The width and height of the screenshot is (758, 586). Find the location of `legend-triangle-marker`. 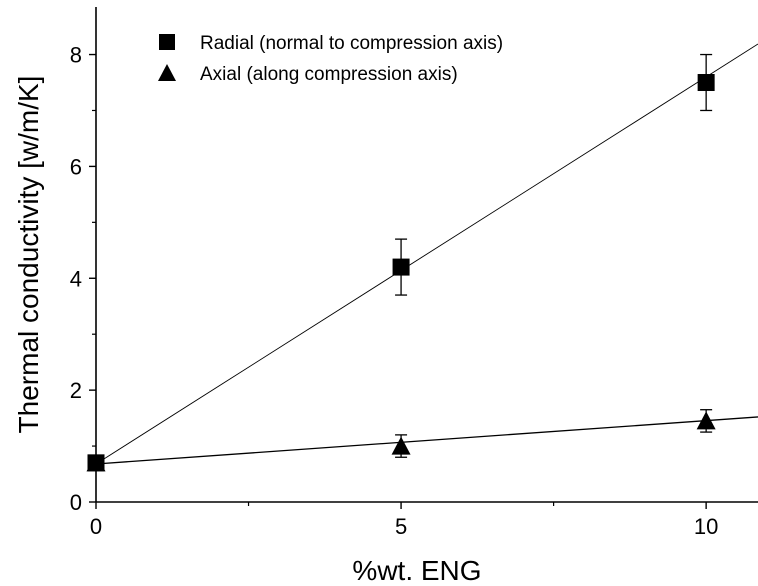

legend-triangle-marker is located at coordinates (167, 72).